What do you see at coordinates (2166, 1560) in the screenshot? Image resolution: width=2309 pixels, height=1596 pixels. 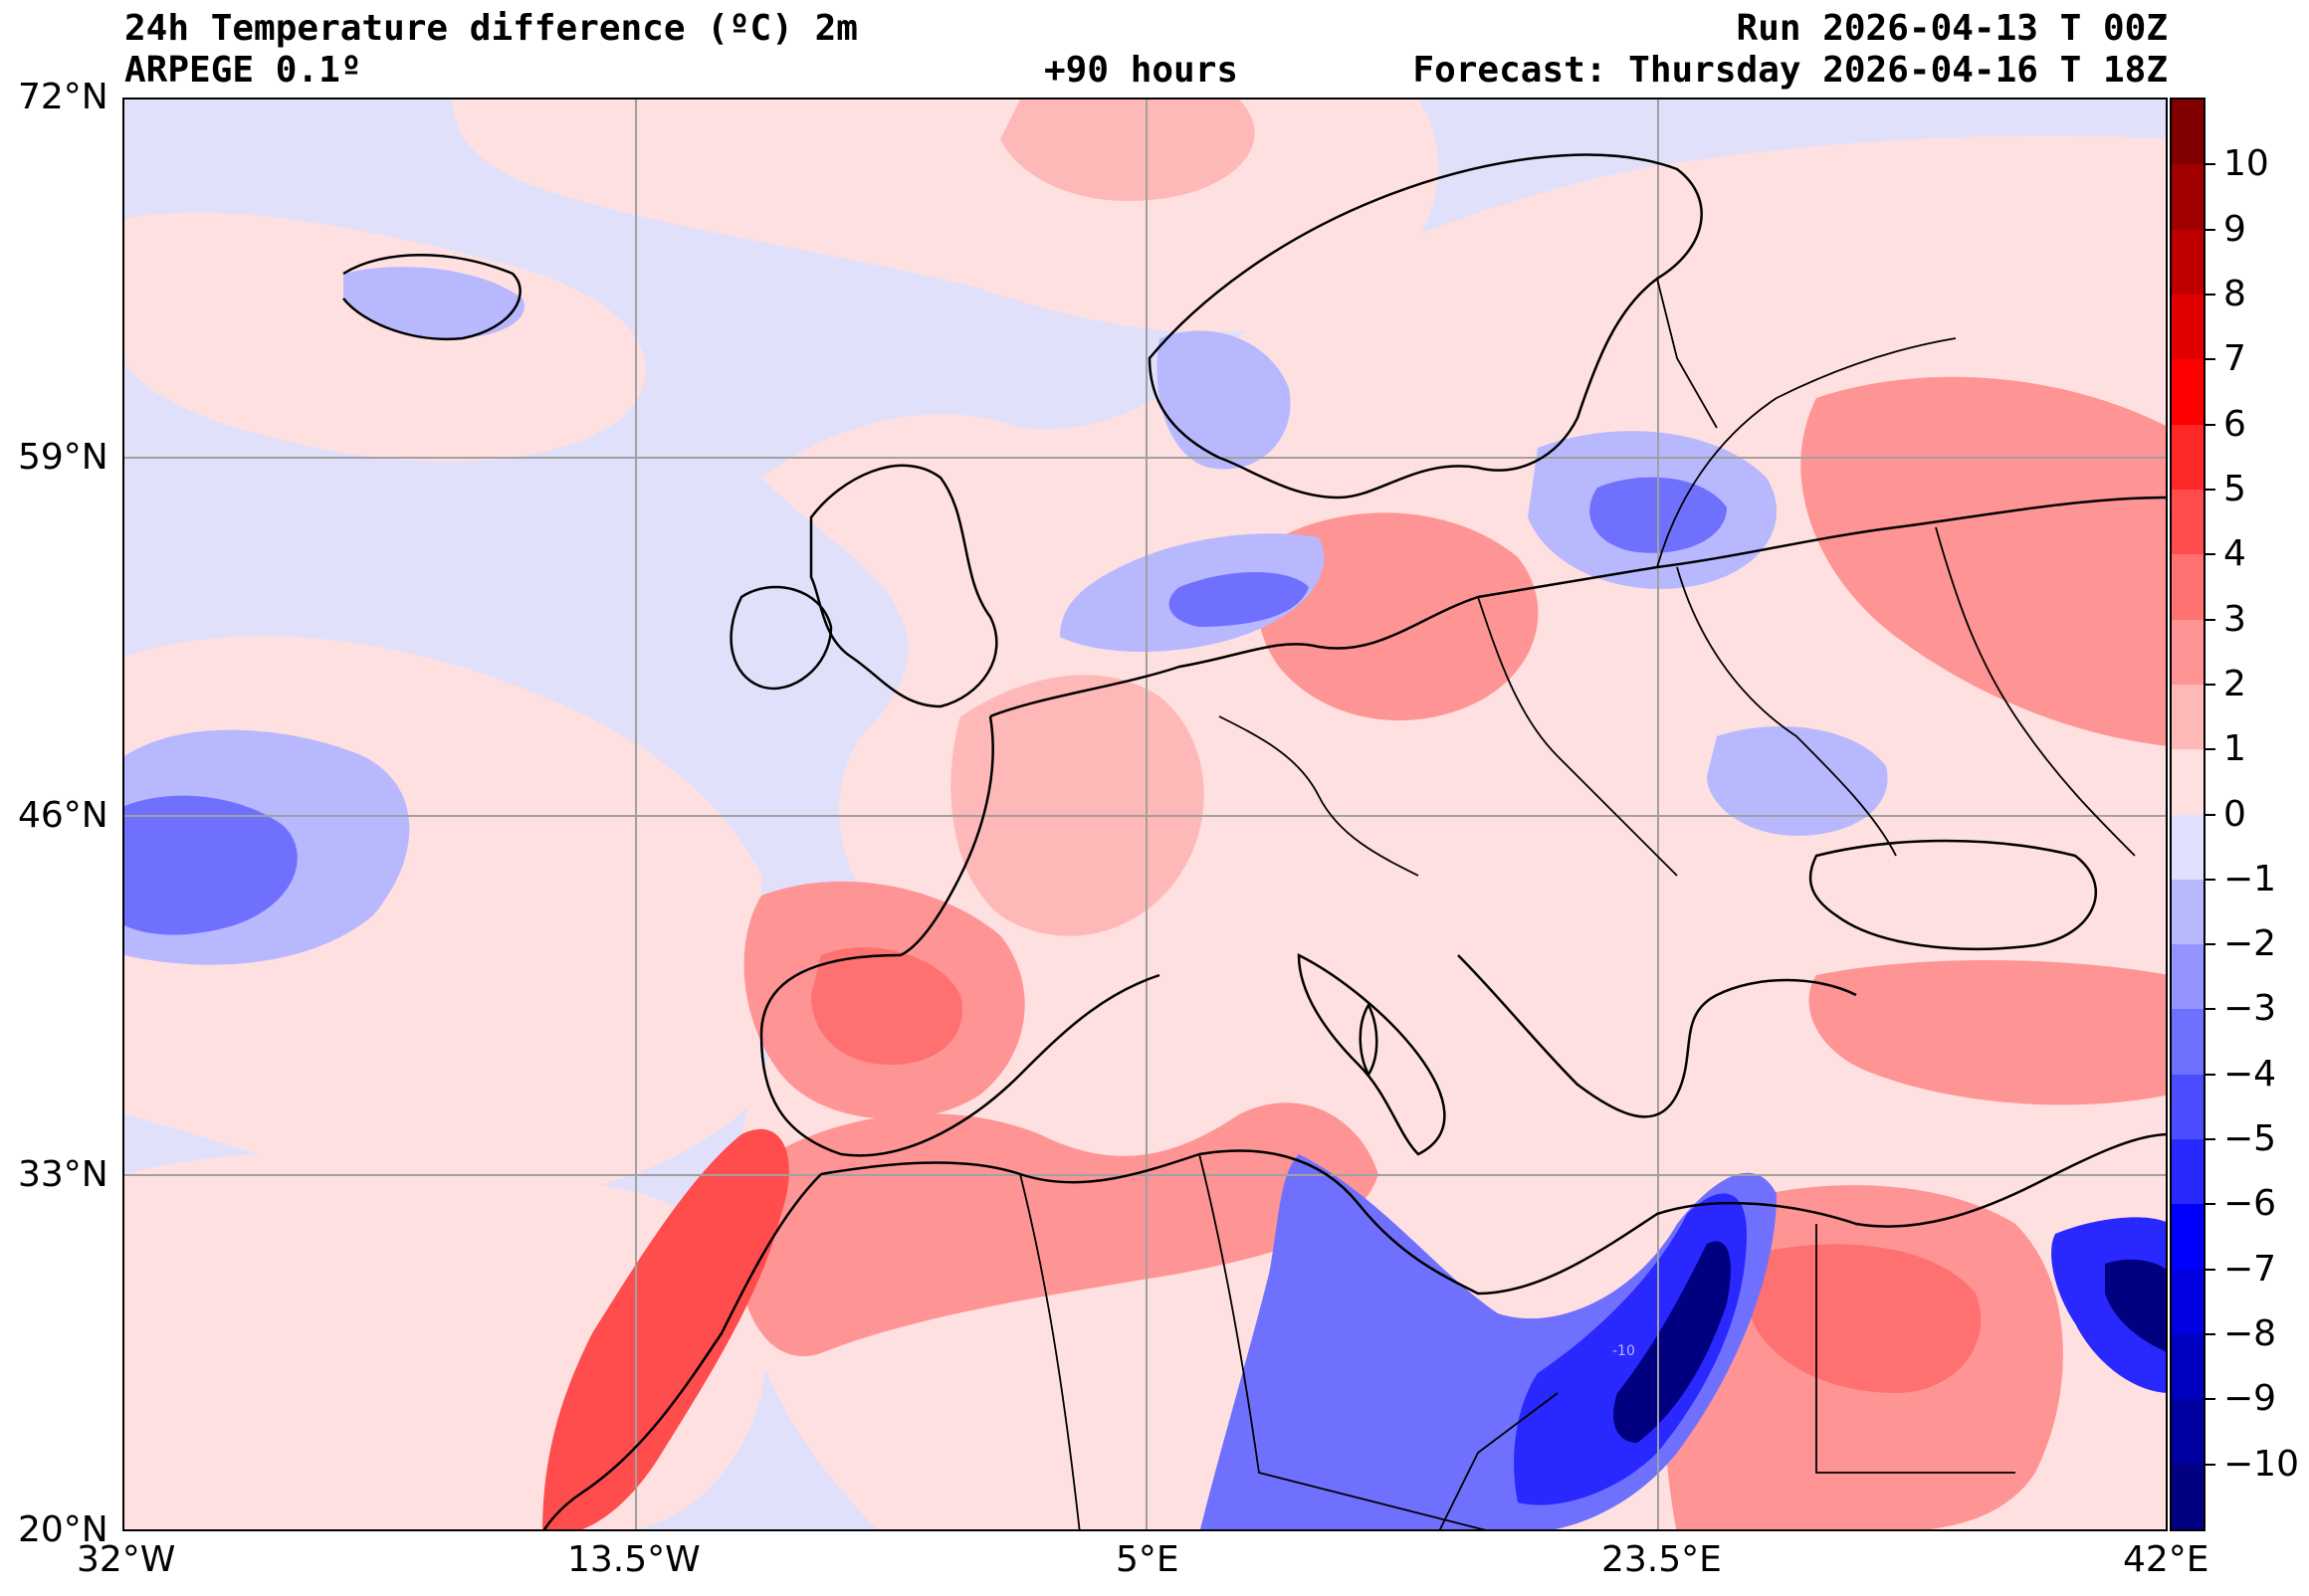 I see `lon-label-42E: 42°E` at bounding box center [2166, 1560].